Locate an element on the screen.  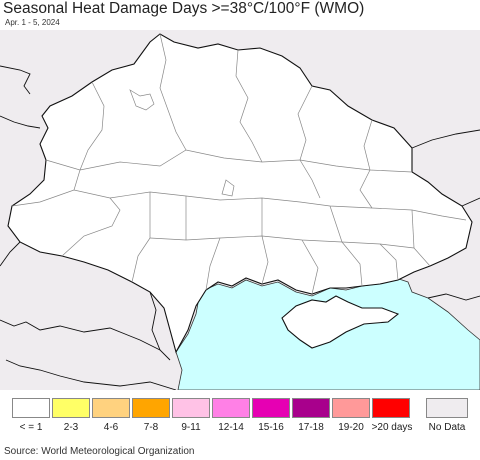
legend-label-19-20: 19-20 is located at coordinates (351, 427).